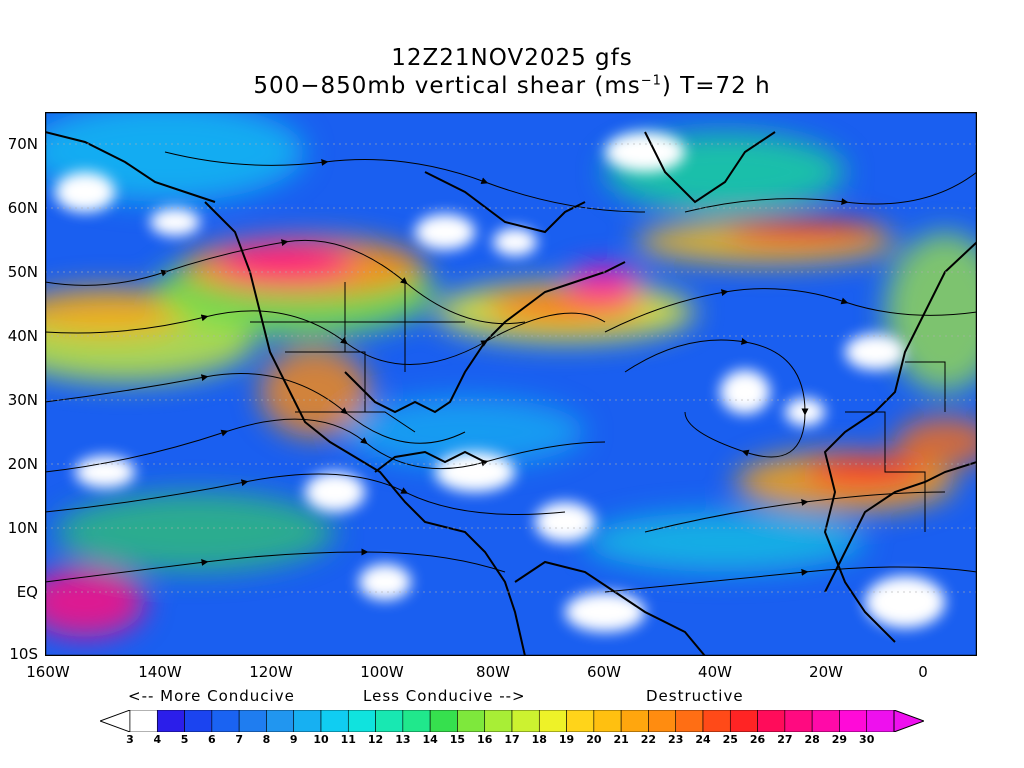  What do you see at coordinates (23, 654) in the screenshot?
I see `lat-label: 10S` at bounding box center [23, 654].